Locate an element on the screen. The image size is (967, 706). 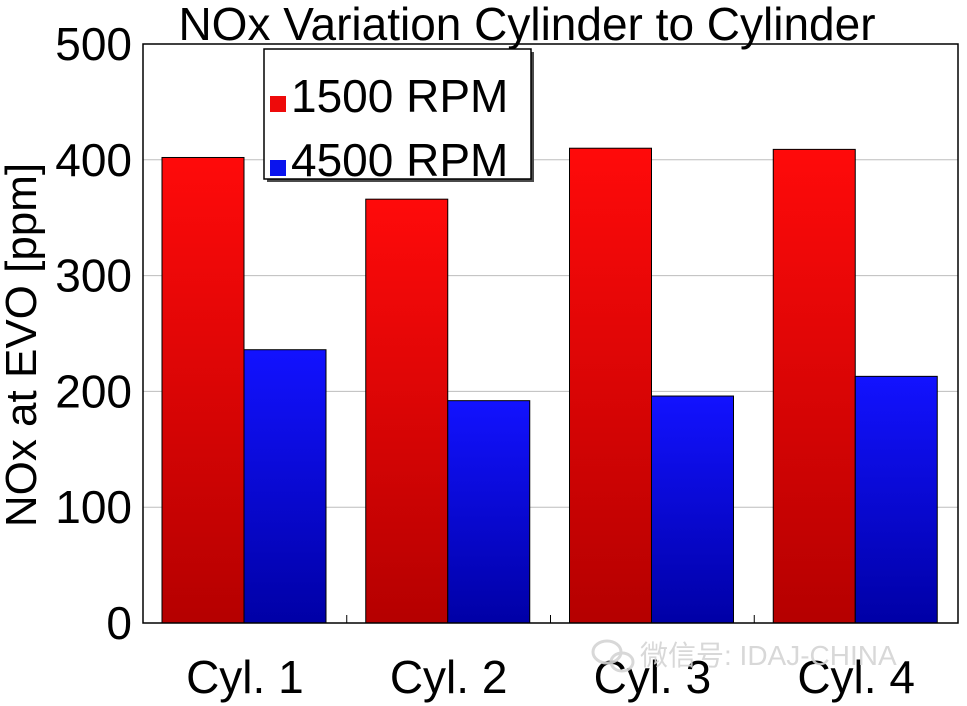
legend-label-1500: 1500 RPM is located at coordinates (399, 96).